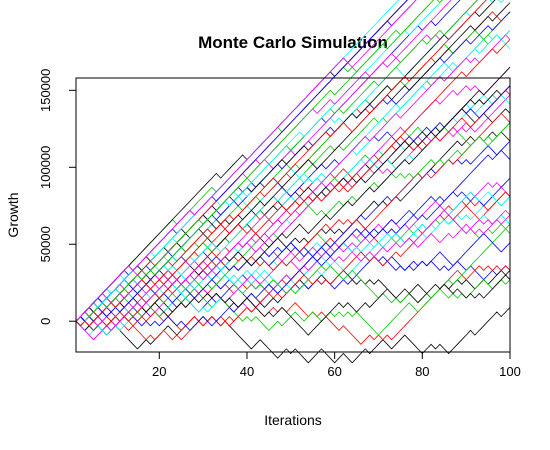 Image resolution: width=550 pixels, height=450 pixels. I want to click on x-axis: 20 40 60 80 100, so click(336, 365).